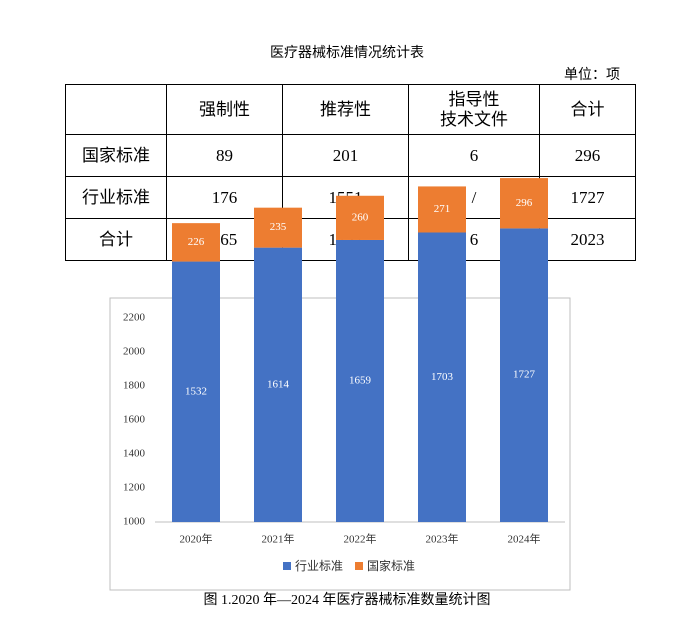 This screenshot has height=625, width=700. I want to click on x-tick-label: 2020年, so click(196, 539).